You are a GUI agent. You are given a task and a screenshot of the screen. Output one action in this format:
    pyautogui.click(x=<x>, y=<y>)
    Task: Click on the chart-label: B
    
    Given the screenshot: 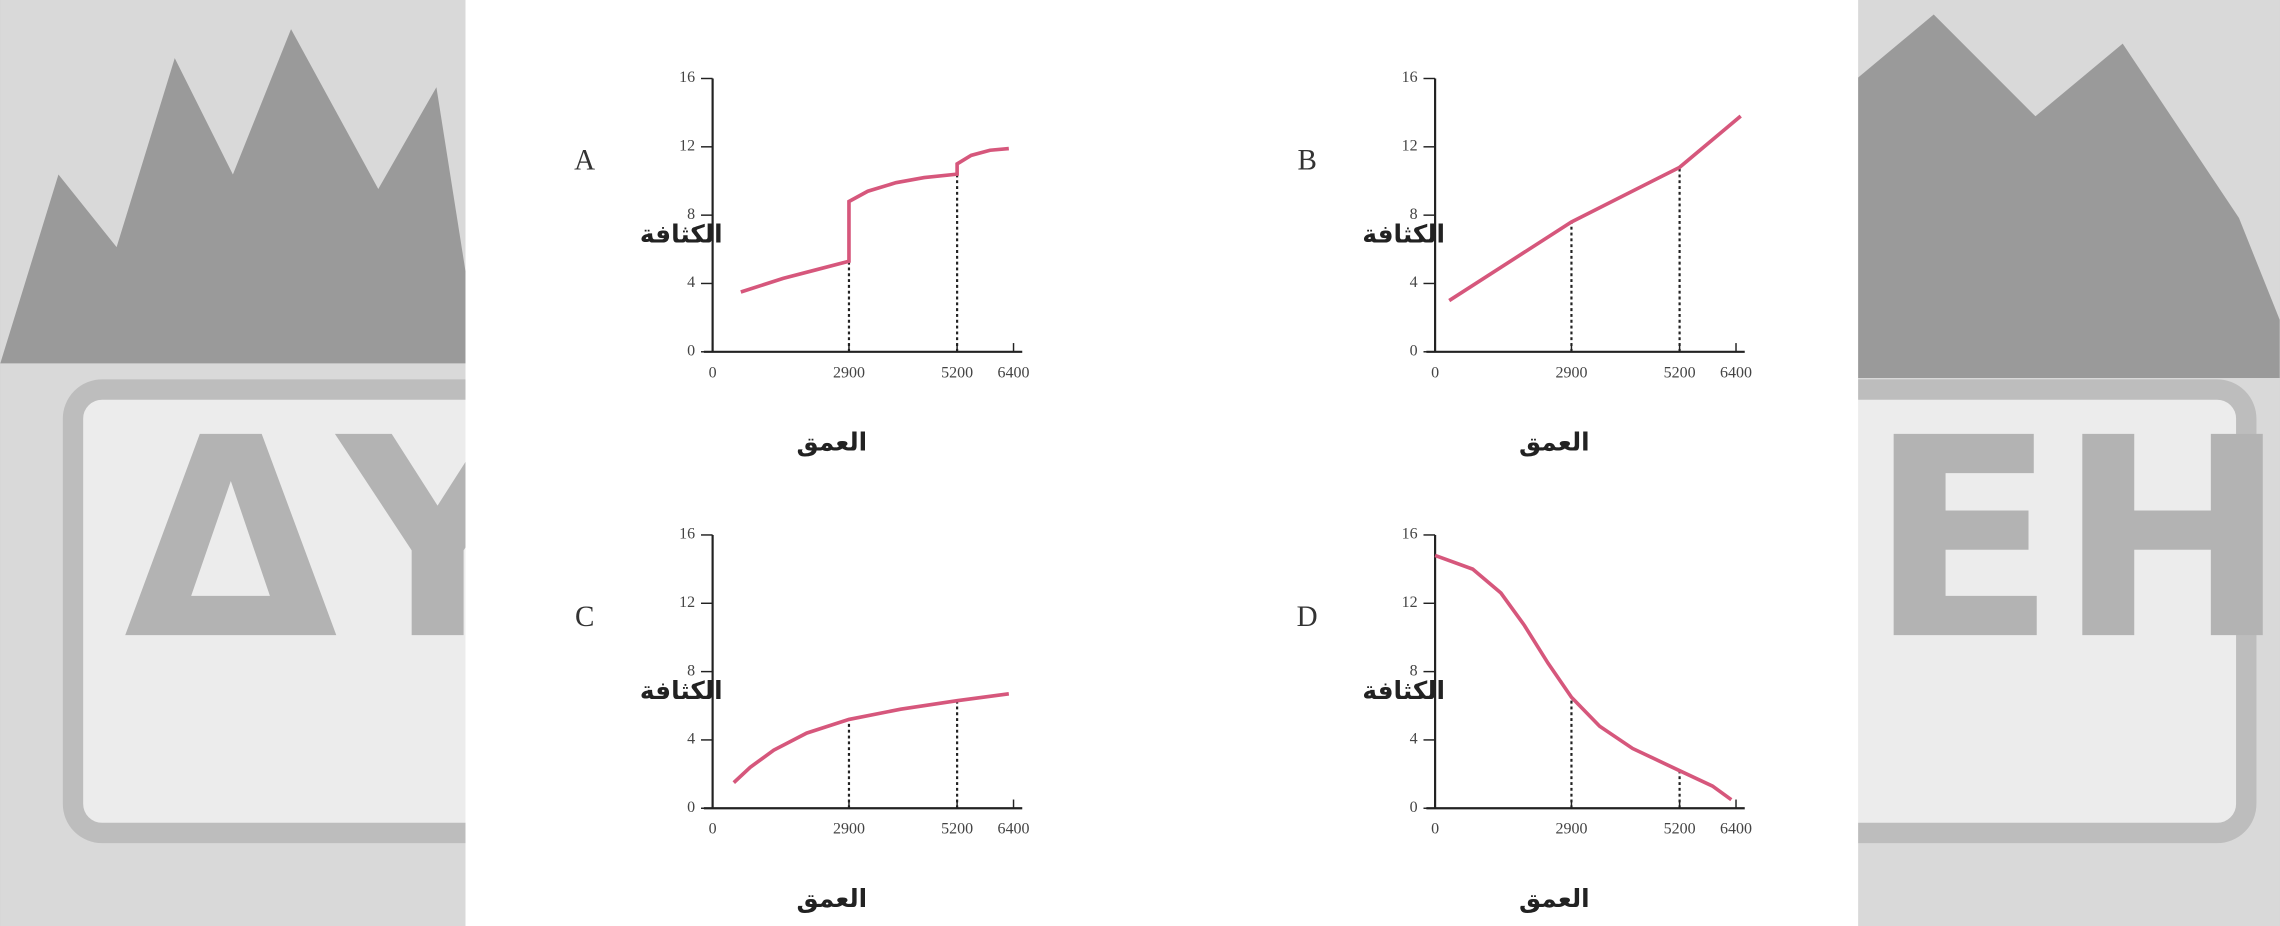 What is the action you would take?
    pyautogui.click(x=1306, y=160)
    